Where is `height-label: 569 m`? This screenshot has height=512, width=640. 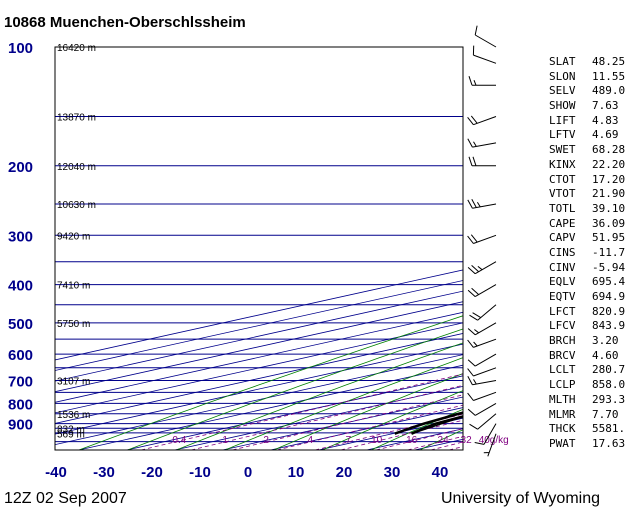 height-label: 569 m is located at coordinates (71, 435).